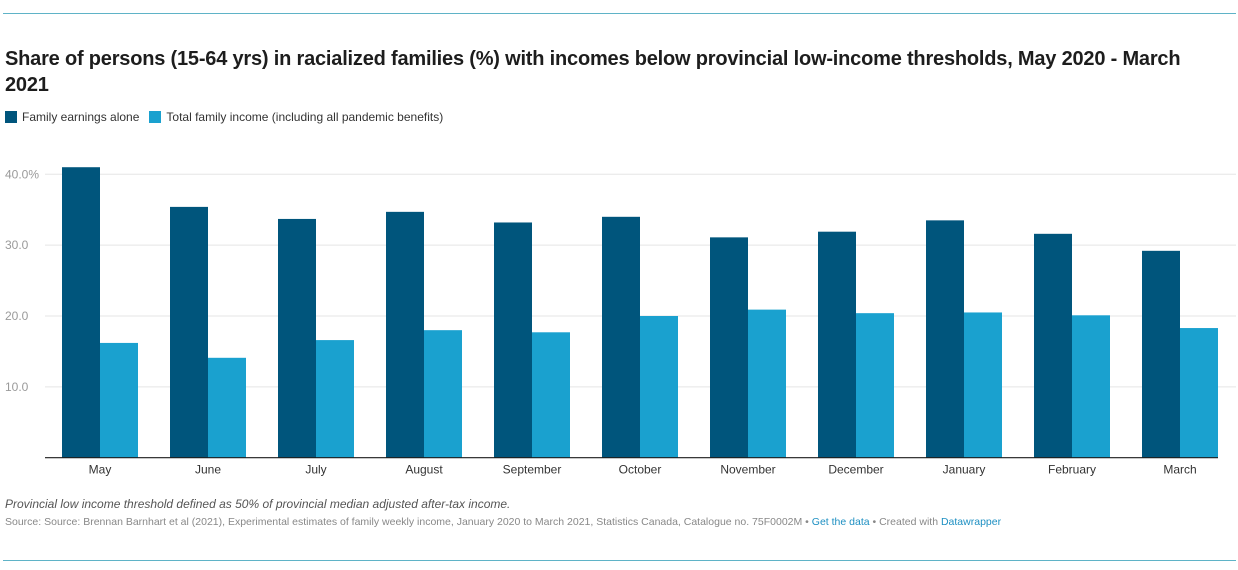 Image resolution: width=1238 pixels, height=570 pixels. Describe the element at coordinates (640, 470) in the screenshot. I see `x-tick-label: October` at that location.